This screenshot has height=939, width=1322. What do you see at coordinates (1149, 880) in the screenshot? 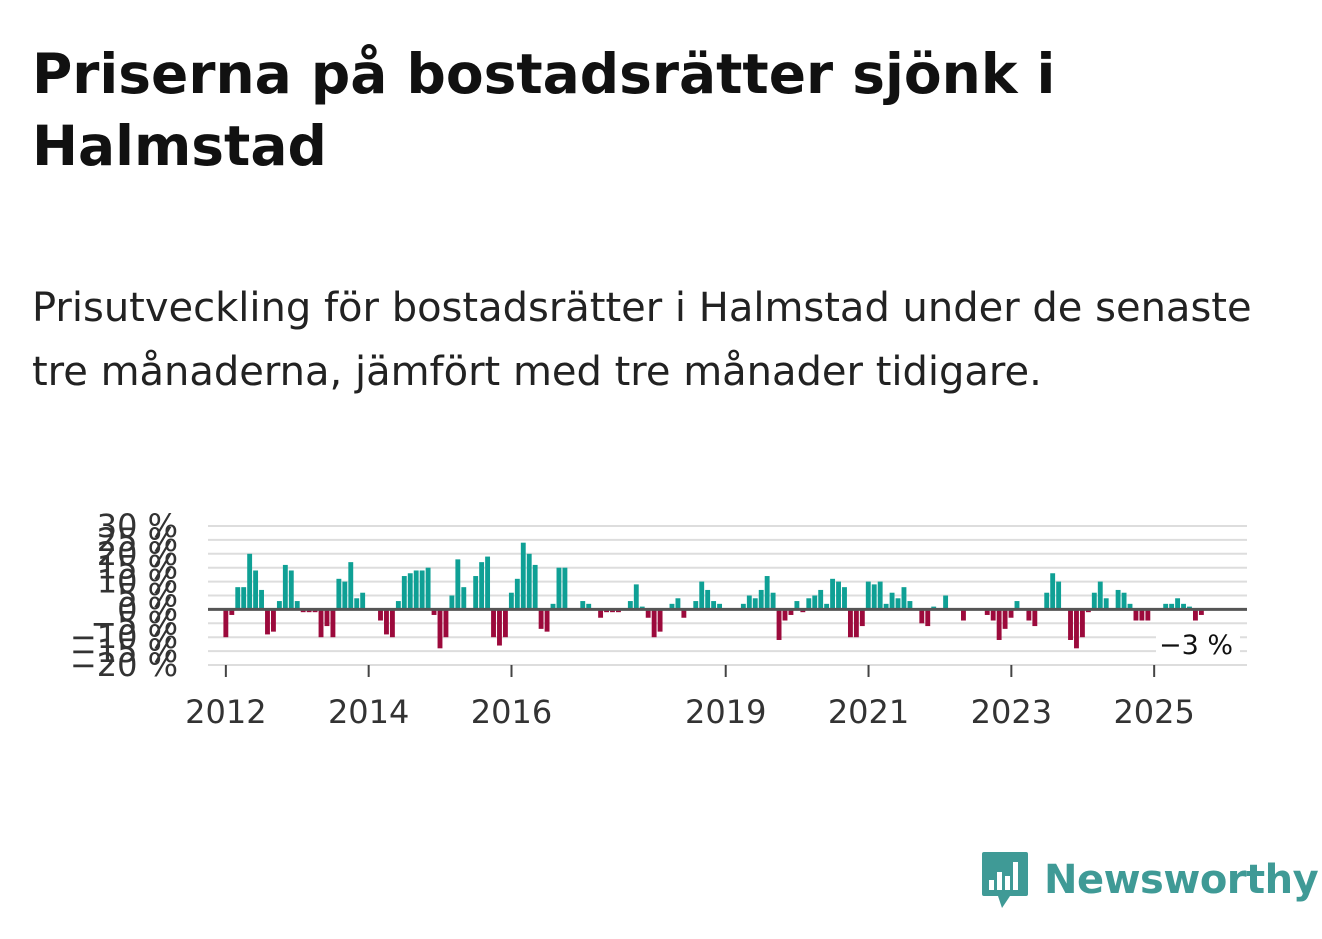
I see `newsworthy-logo: Newsworthy` at bounding box center [1149, 880].